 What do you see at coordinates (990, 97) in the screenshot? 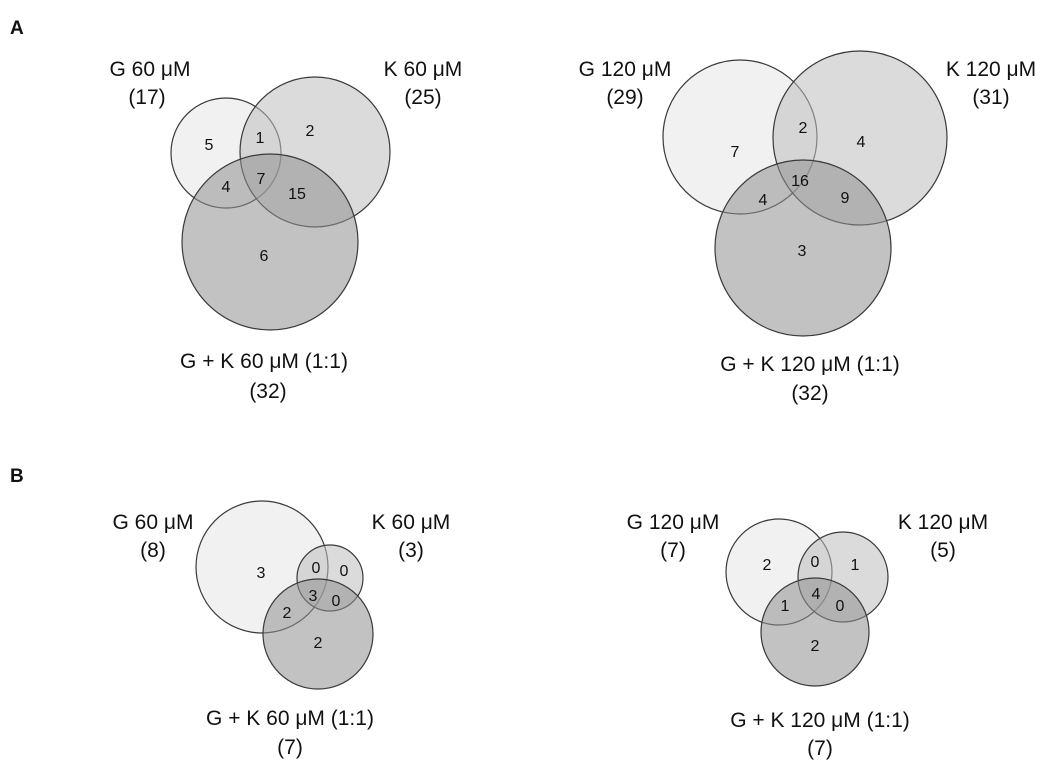
I see `set-total-k: (31)` at bounding box center [990, 97].